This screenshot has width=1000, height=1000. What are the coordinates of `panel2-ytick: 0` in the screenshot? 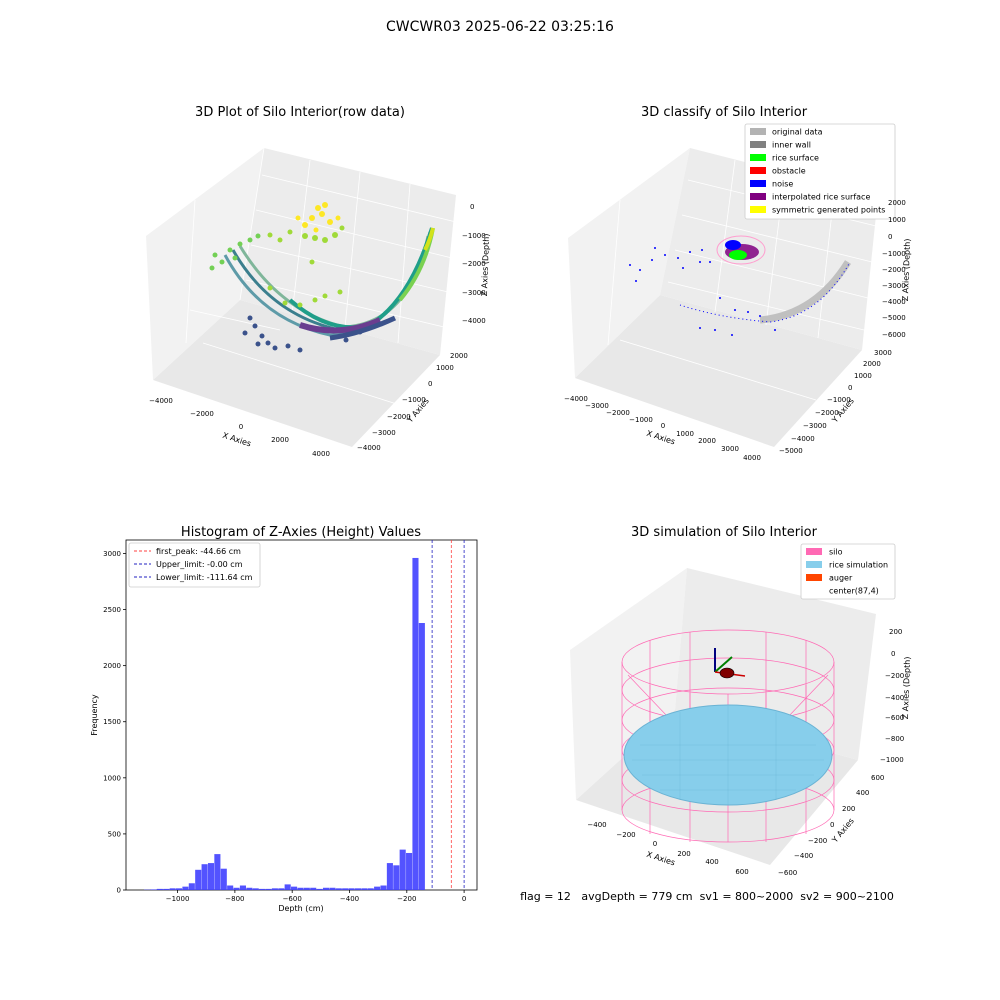 It's located at (850, 388).